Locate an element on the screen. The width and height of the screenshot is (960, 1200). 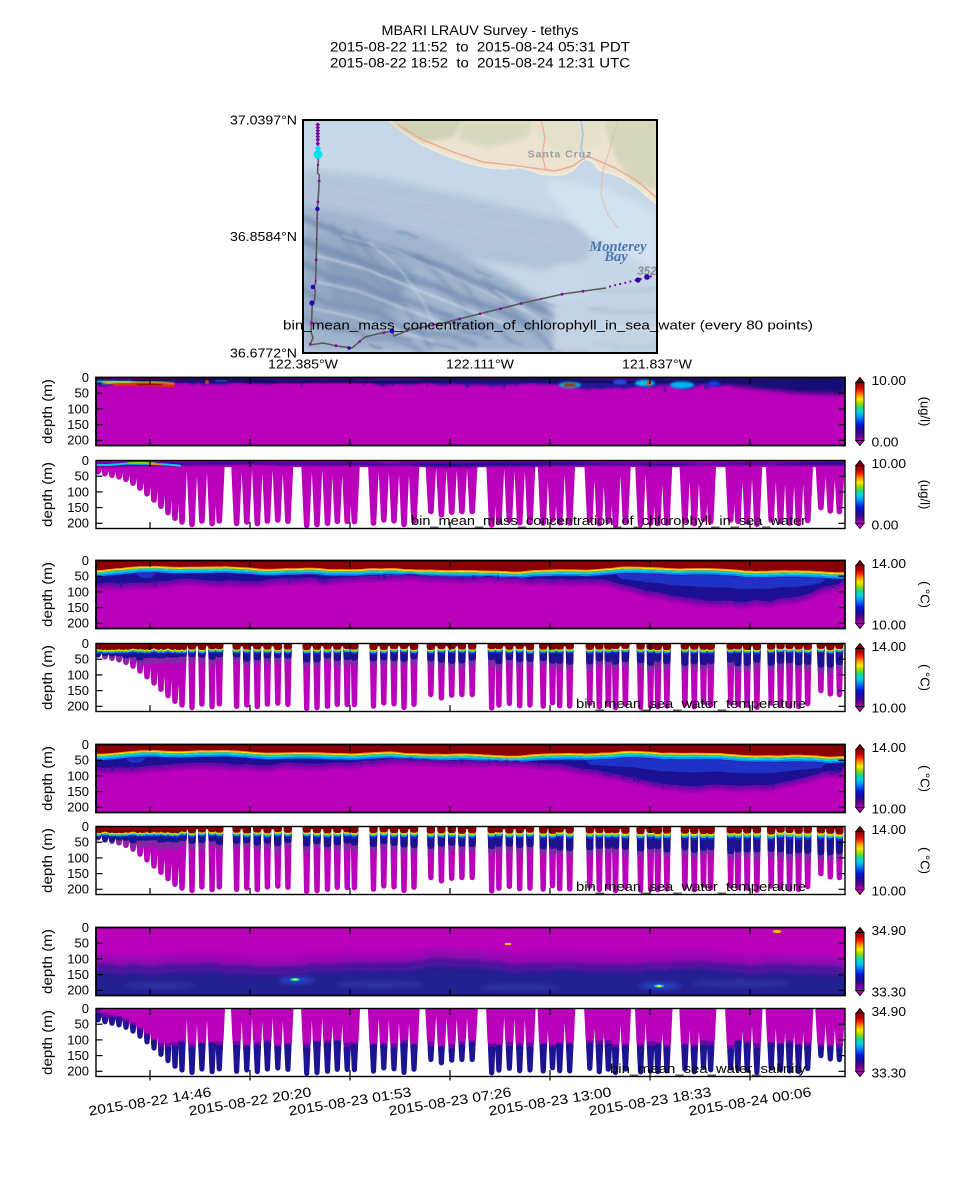
svg-text: Monterey is located at coordinates (617, 247).